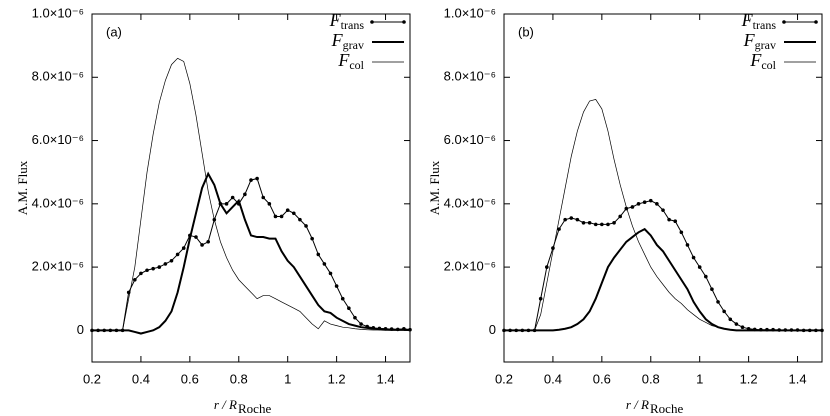 This screenshot has width=830, height=416. I want to click on legend-label: Fcol, so click(350, 61).